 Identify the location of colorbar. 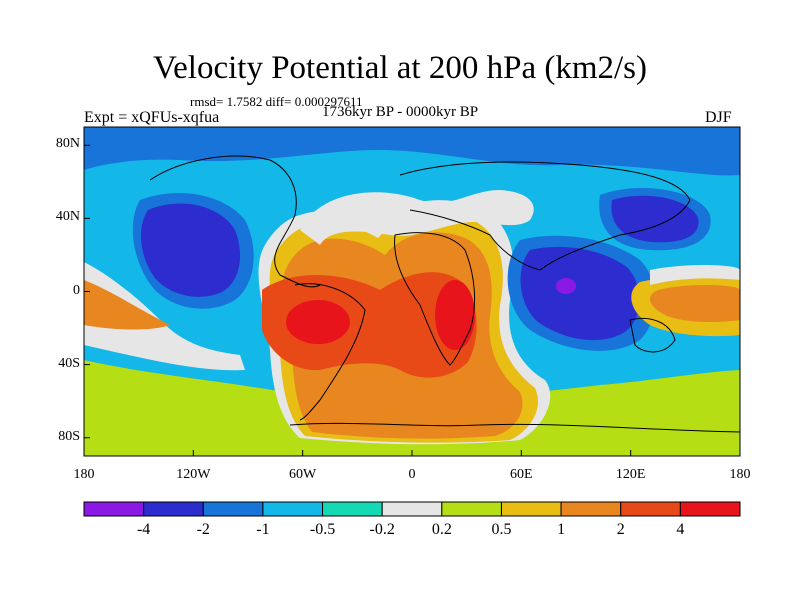
(412, 509).